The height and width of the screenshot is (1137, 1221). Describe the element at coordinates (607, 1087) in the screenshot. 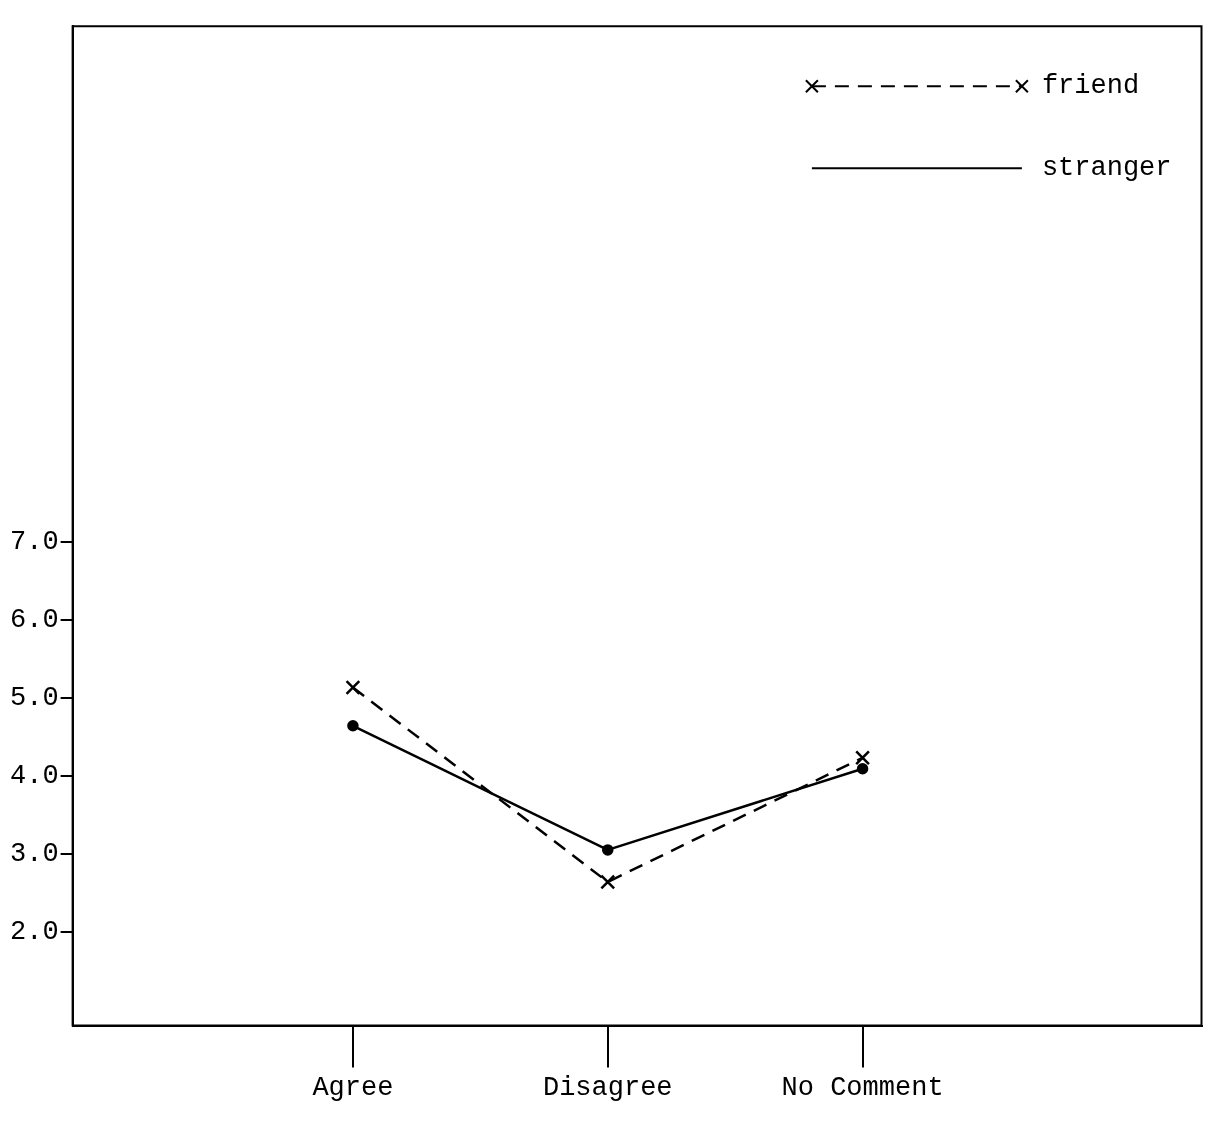

I see `x-tick-label: Disagree` at that location.